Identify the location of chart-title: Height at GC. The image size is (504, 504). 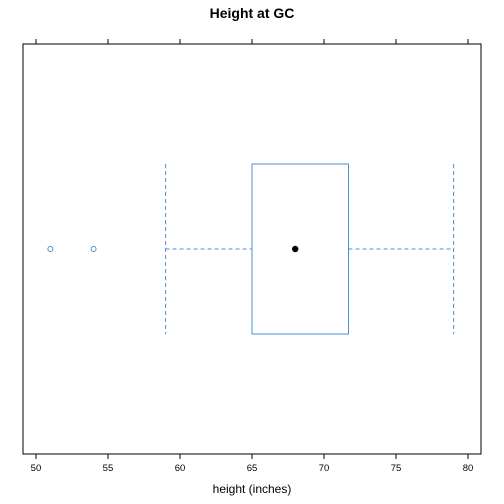
(252, 13).